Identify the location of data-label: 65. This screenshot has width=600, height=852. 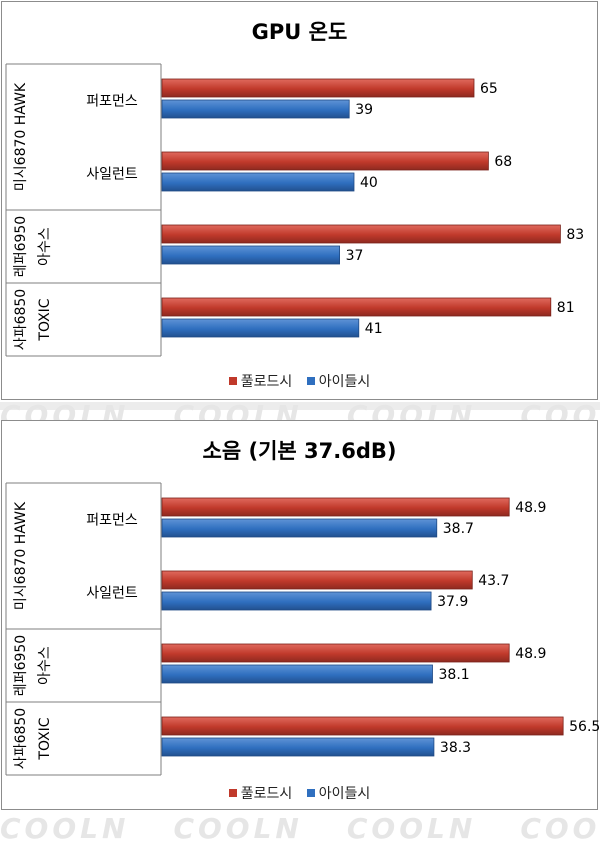
(489, 89).